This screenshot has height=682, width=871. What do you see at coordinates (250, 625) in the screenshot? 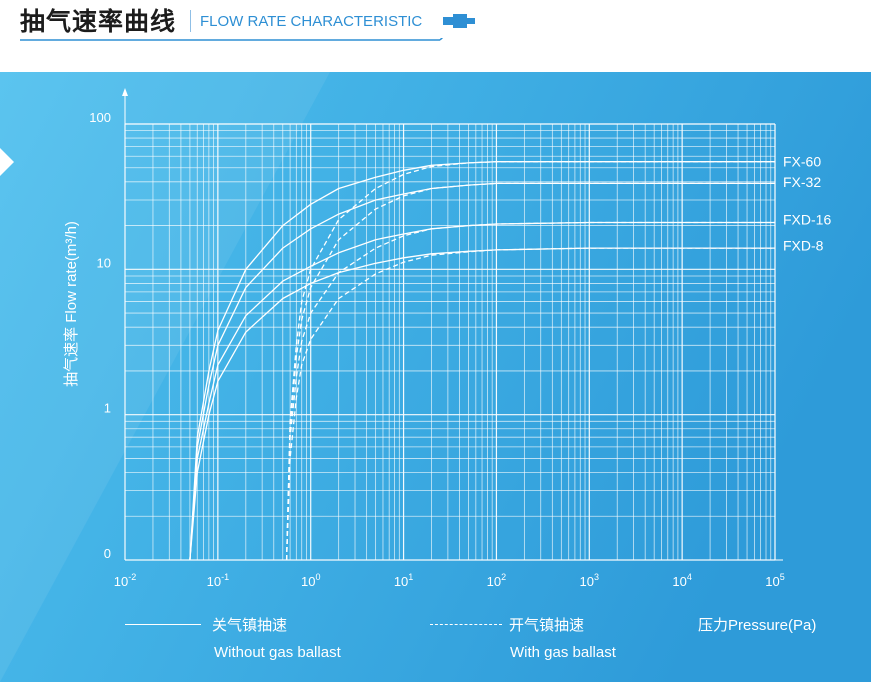
I see `legend-solid-label-cn: 关气镇抽速` at bounding box center [250, 625].